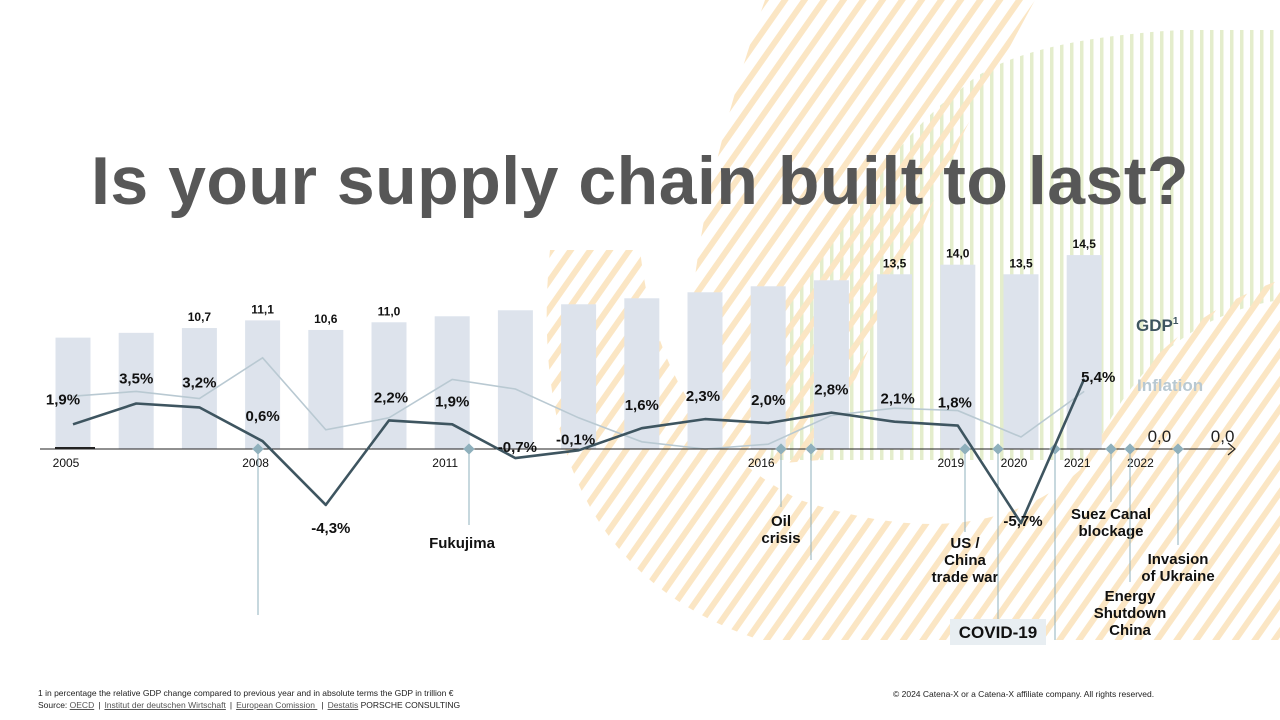  What do you see at coordinates (263, 384) in the screenshot?
I see `gdp-bar-2008` at bounding box center [263, 384].